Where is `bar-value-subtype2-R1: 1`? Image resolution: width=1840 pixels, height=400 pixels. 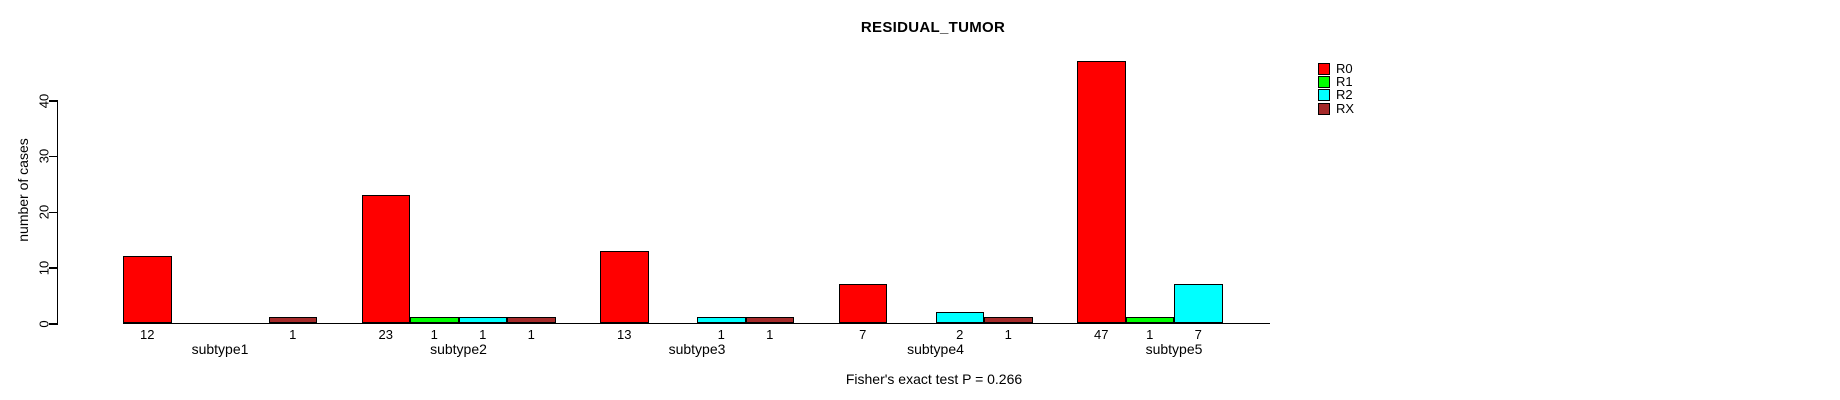
bar-value-subtype2-R1: 1 is located at coordinates (434, 334).